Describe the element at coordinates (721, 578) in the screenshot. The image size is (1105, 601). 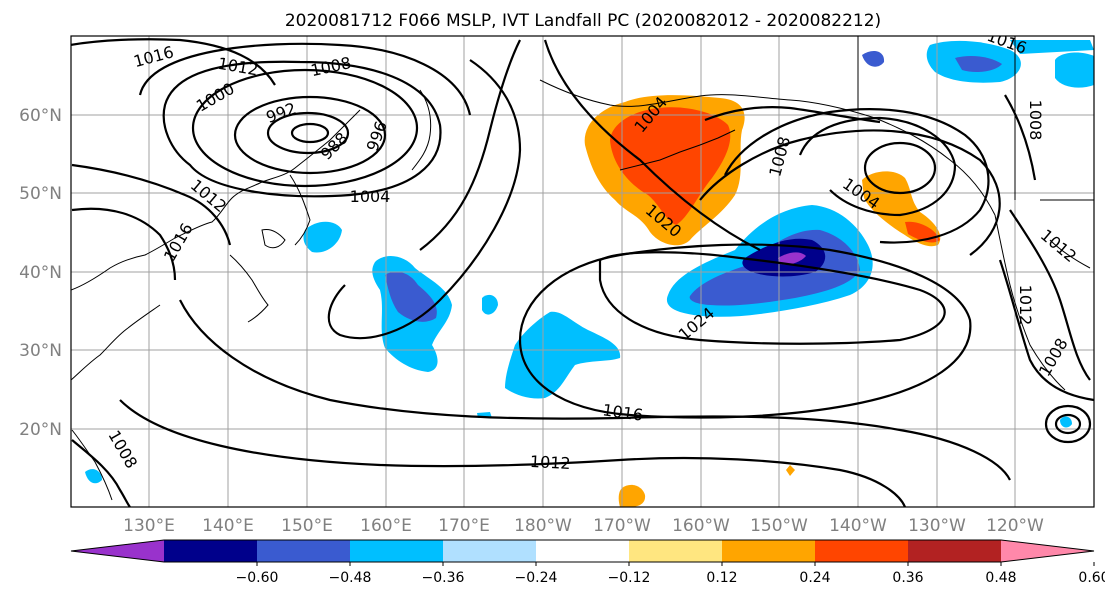
I see `colorbar-tick-label: 0.12` at that location.